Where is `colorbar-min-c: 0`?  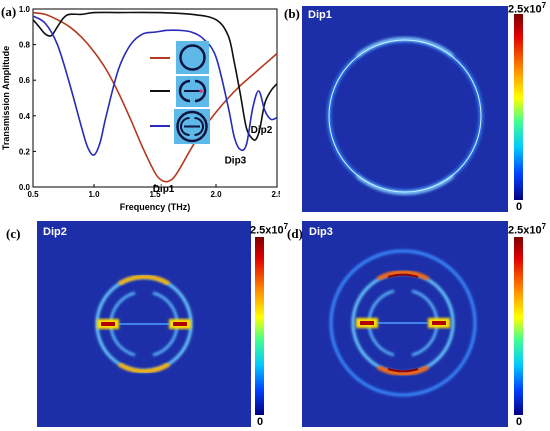 colorbar-min-c: 0 is located at coordinates (260, 422).